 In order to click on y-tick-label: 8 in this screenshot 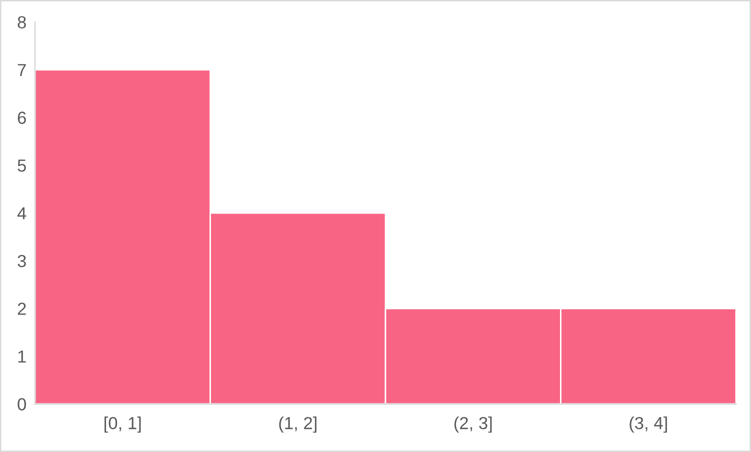, I will do `click(22, 22)`.